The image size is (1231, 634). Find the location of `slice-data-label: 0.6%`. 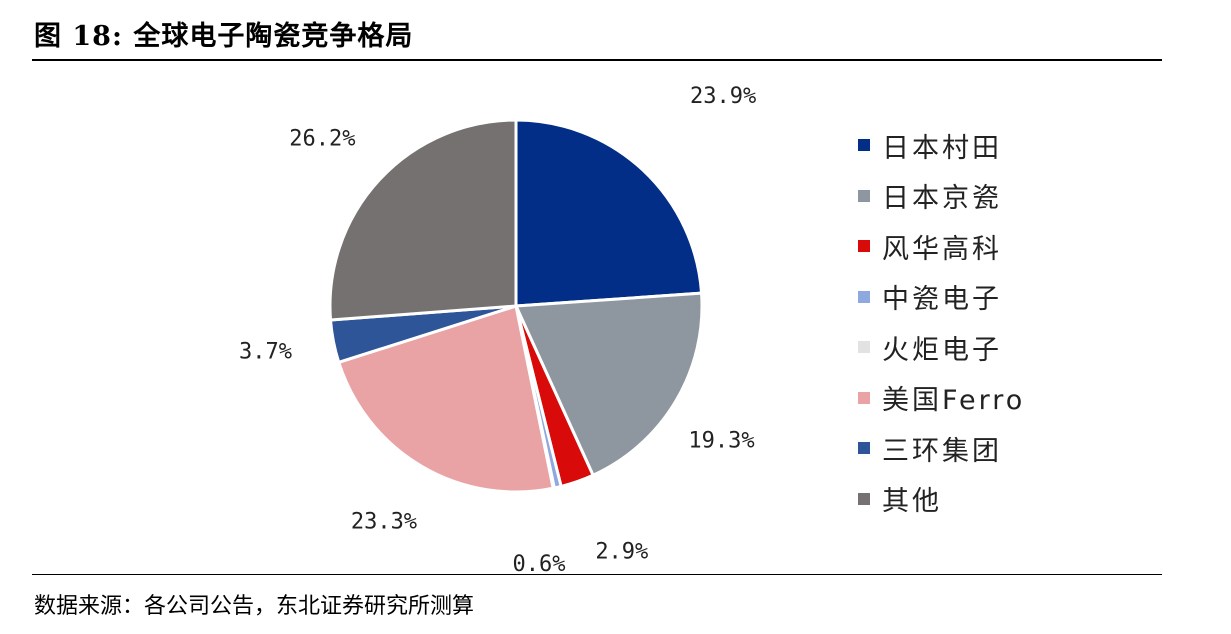

slice-data-label: 0.6% is located at coordinates (538, 564).